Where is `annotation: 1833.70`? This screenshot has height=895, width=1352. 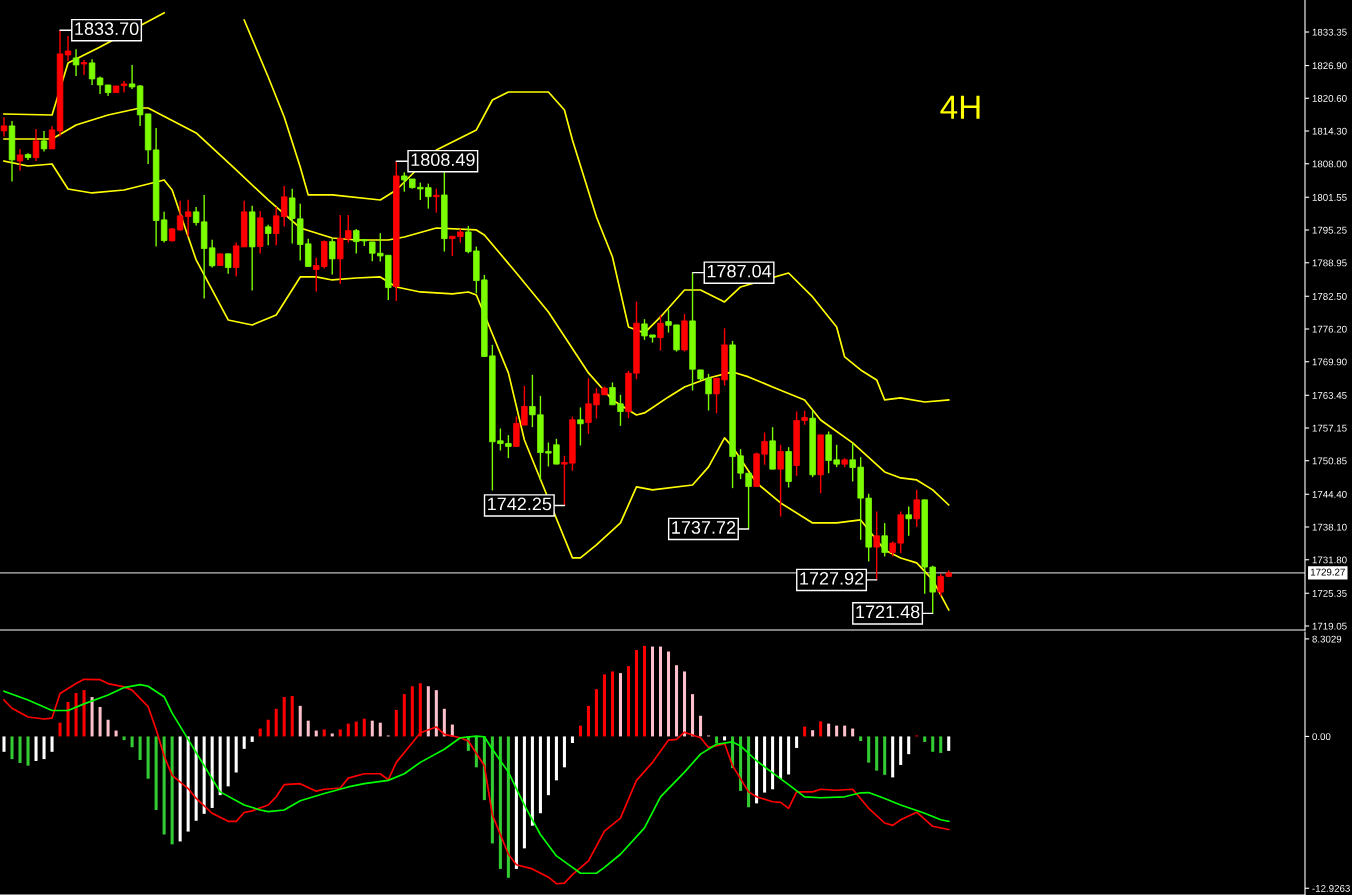
annotation: 1833.70 is located at coordinates (107, 29).